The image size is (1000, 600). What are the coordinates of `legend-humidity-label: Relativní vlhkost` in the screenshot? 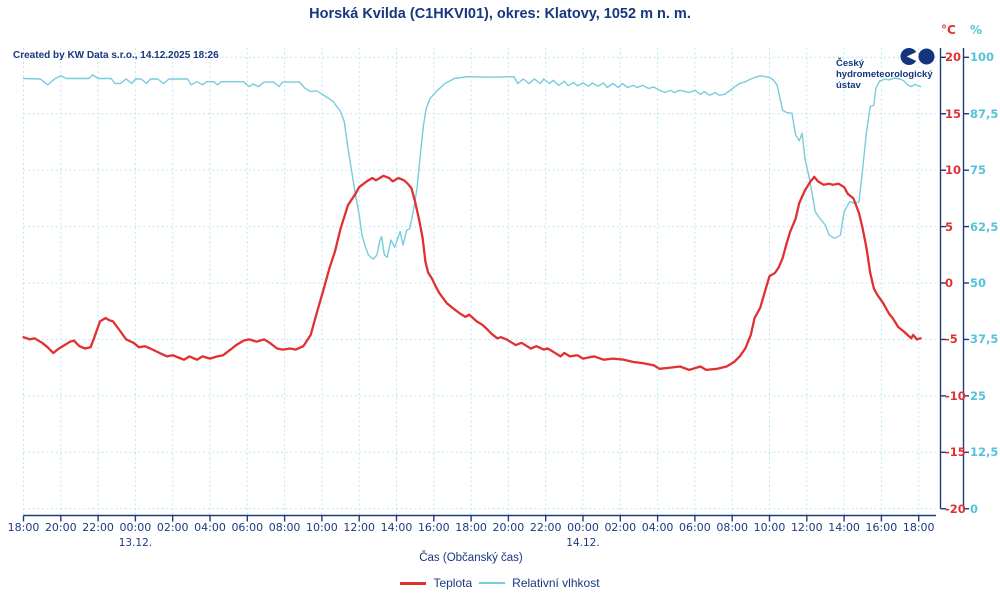 It's located at (556, 583).